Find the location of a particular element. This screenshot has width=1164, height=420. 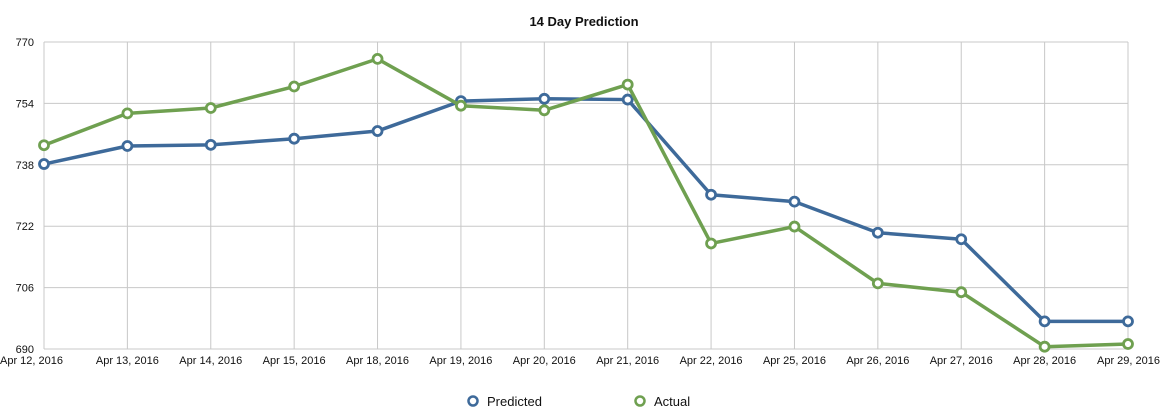

y-tick-label: 722 is located at coordinates (25, 227).